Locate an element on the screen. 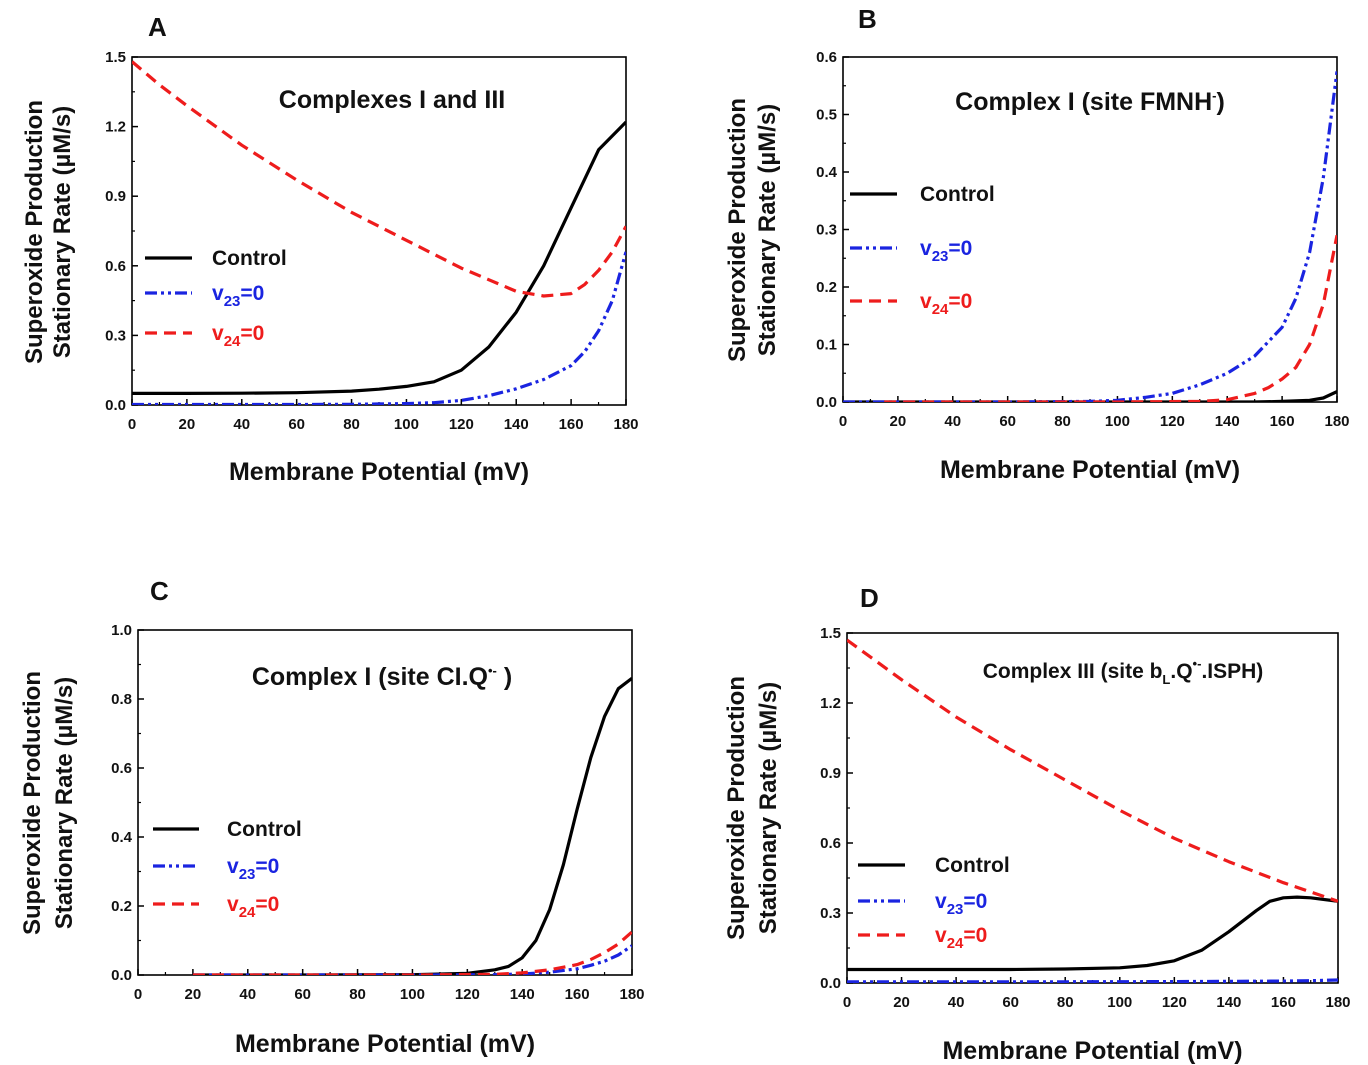 This screenshot has width=1368, height=1065. y-tick-label: 0.4 is located at coordinates (122, 837).